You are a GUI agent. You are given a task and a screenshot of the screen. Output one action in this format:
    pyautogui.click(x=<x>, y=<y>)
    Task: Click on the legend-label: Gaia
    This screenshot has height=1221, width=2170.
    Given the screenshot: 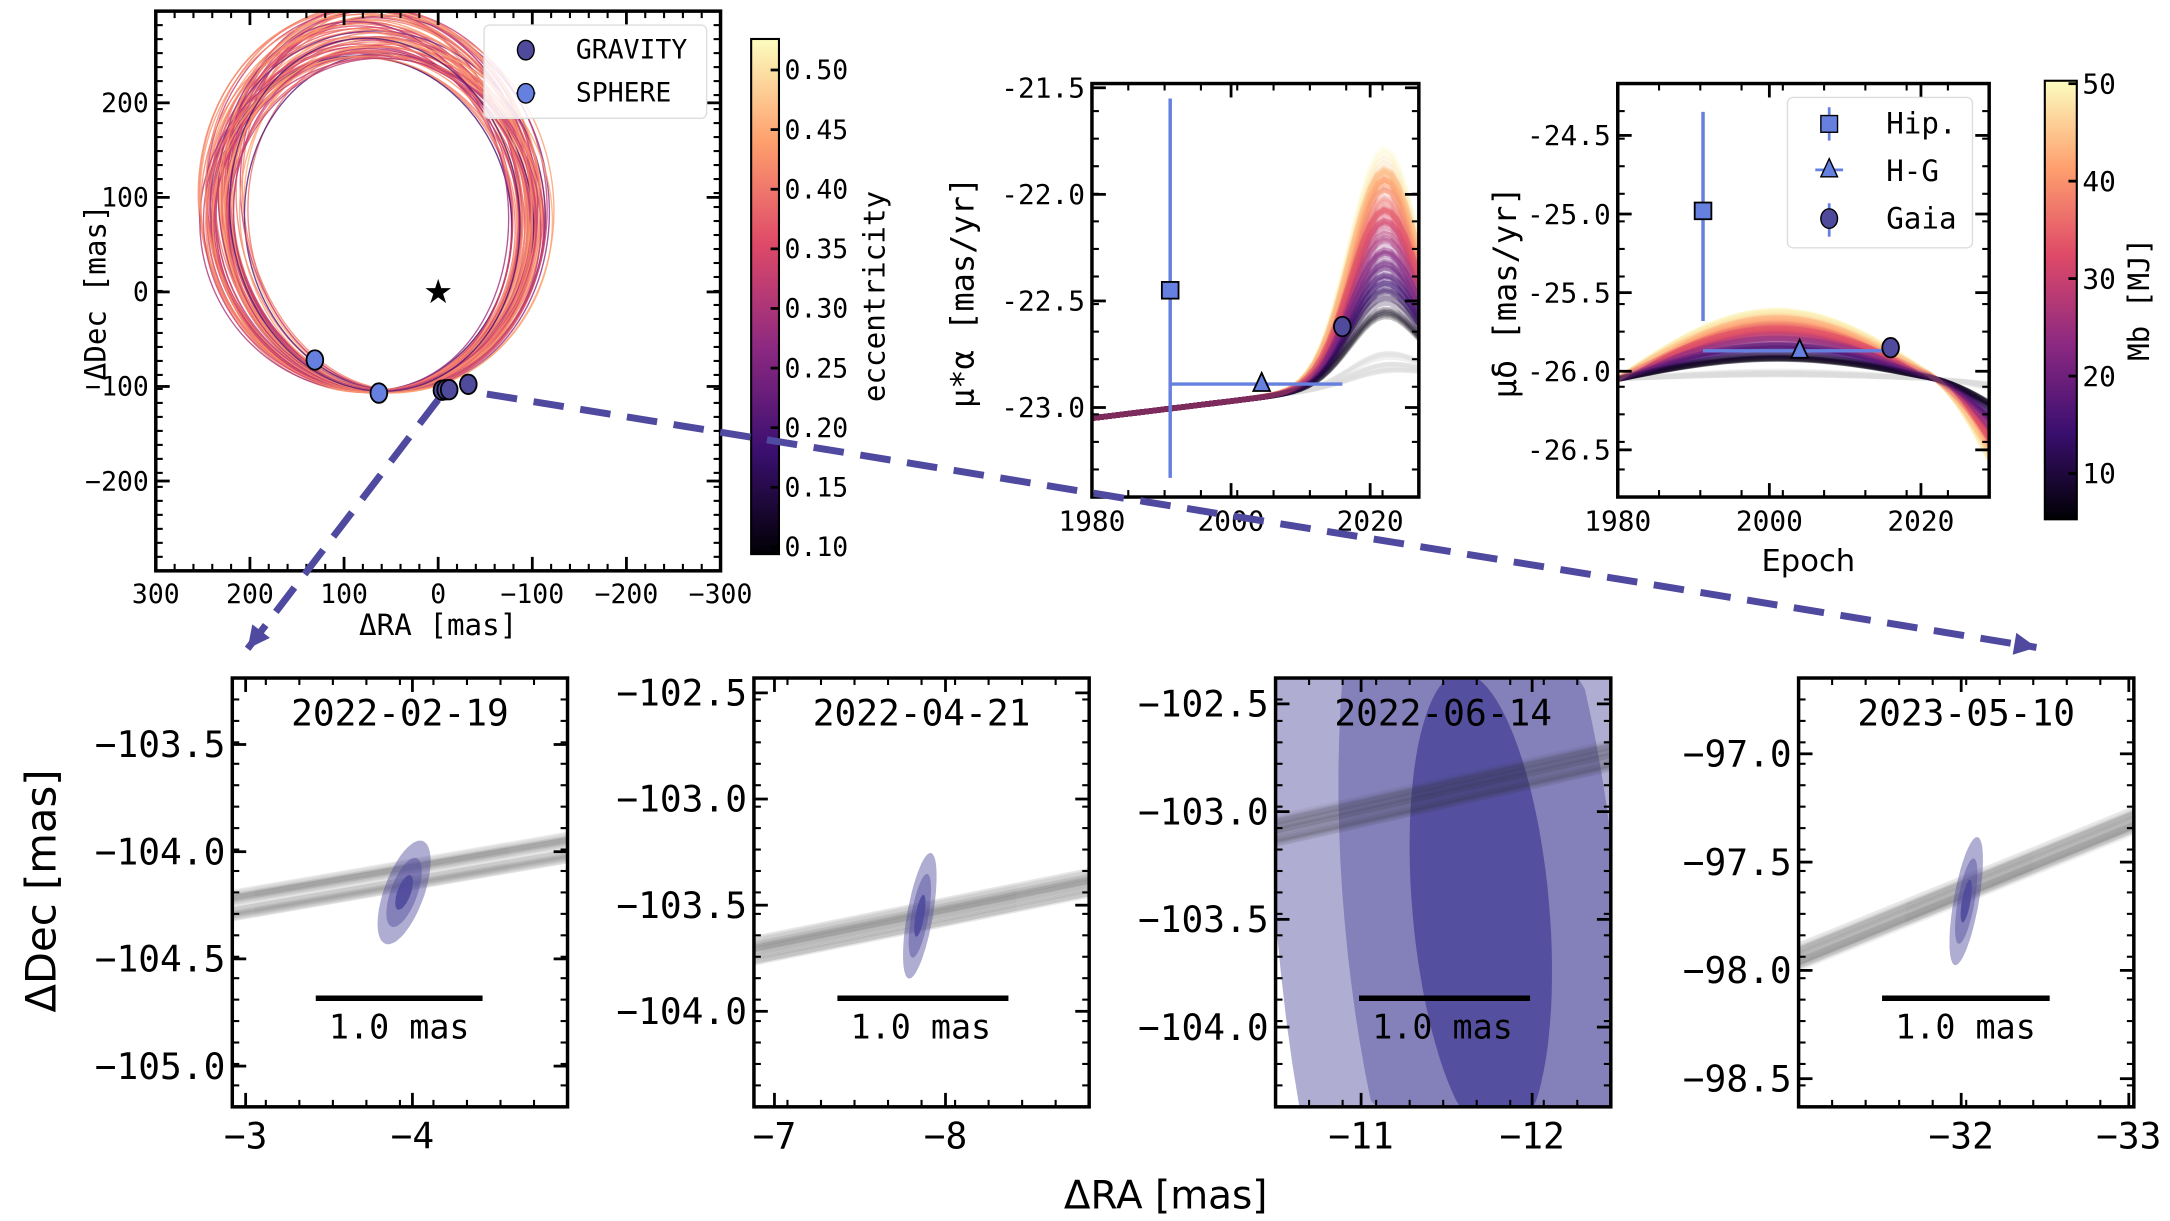 What is the action you would take?
    pyautogui.click(x=1921, y=218)
    